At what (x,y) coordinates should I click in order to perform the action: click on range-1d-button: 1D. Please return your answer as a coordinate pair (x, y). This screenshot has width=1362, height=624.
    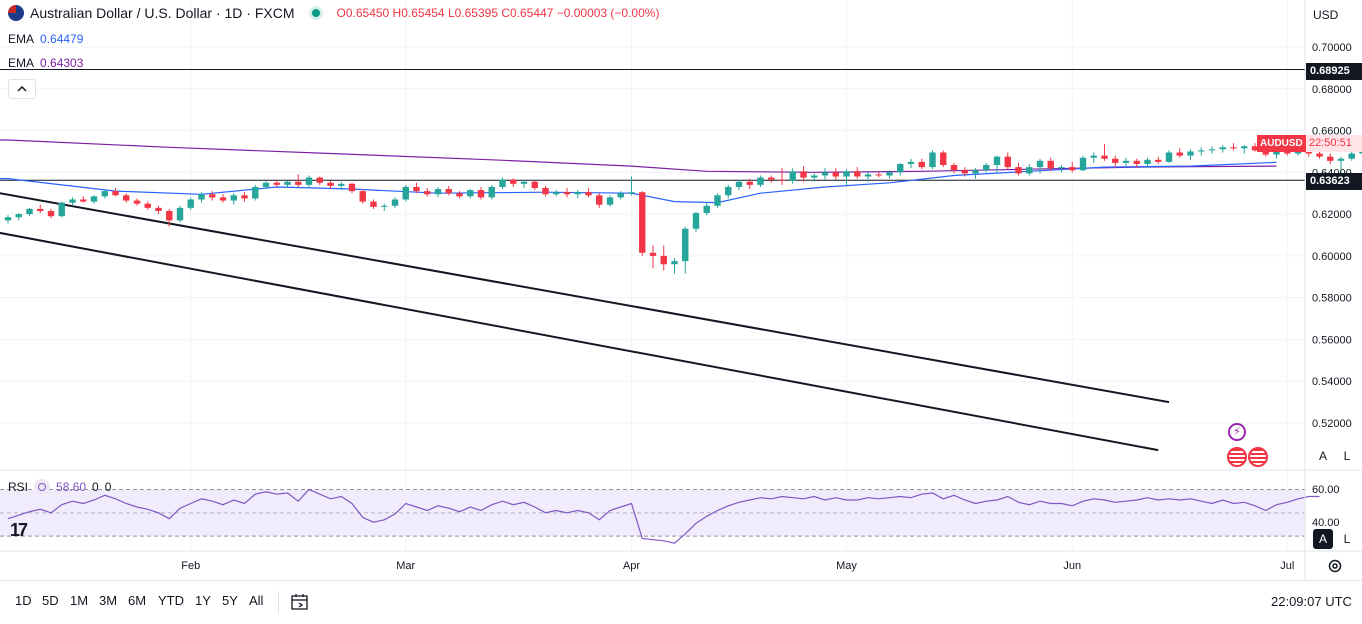
    Looking at the image, I should click on (23, 600).